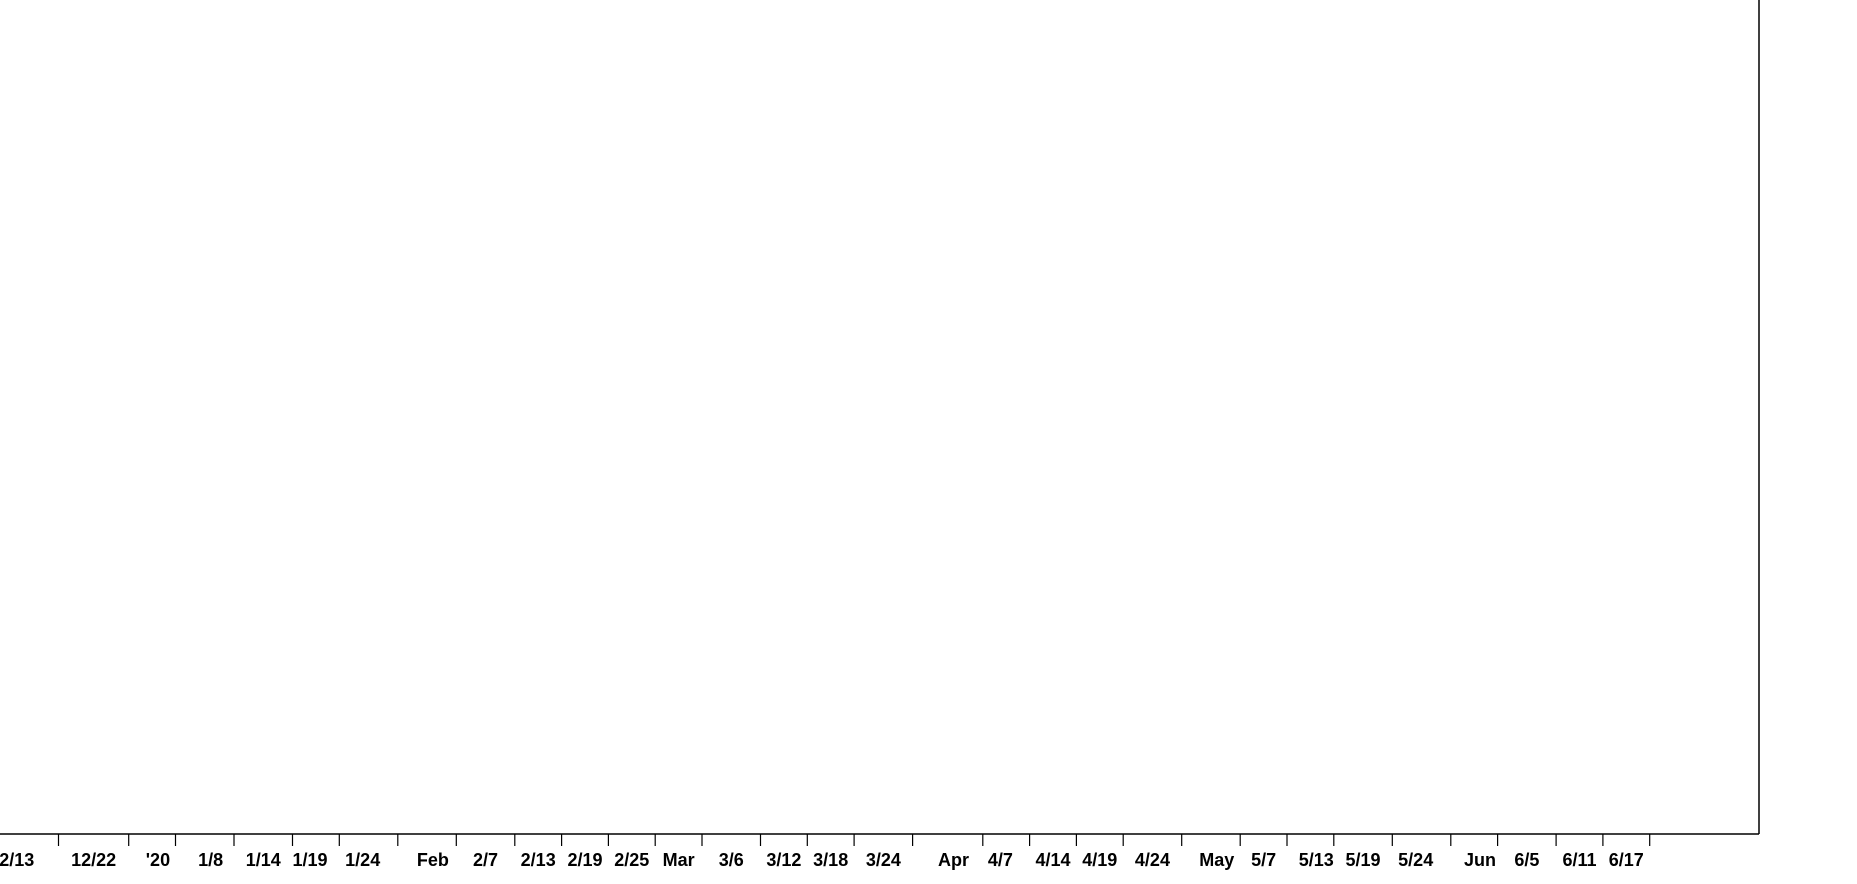 This screenshot has width=1857, height=884. What do you see at coordinates (485, 860) in the screenshot?
I see `x-tick-label: 2/7` at bounding box center [485, 860].